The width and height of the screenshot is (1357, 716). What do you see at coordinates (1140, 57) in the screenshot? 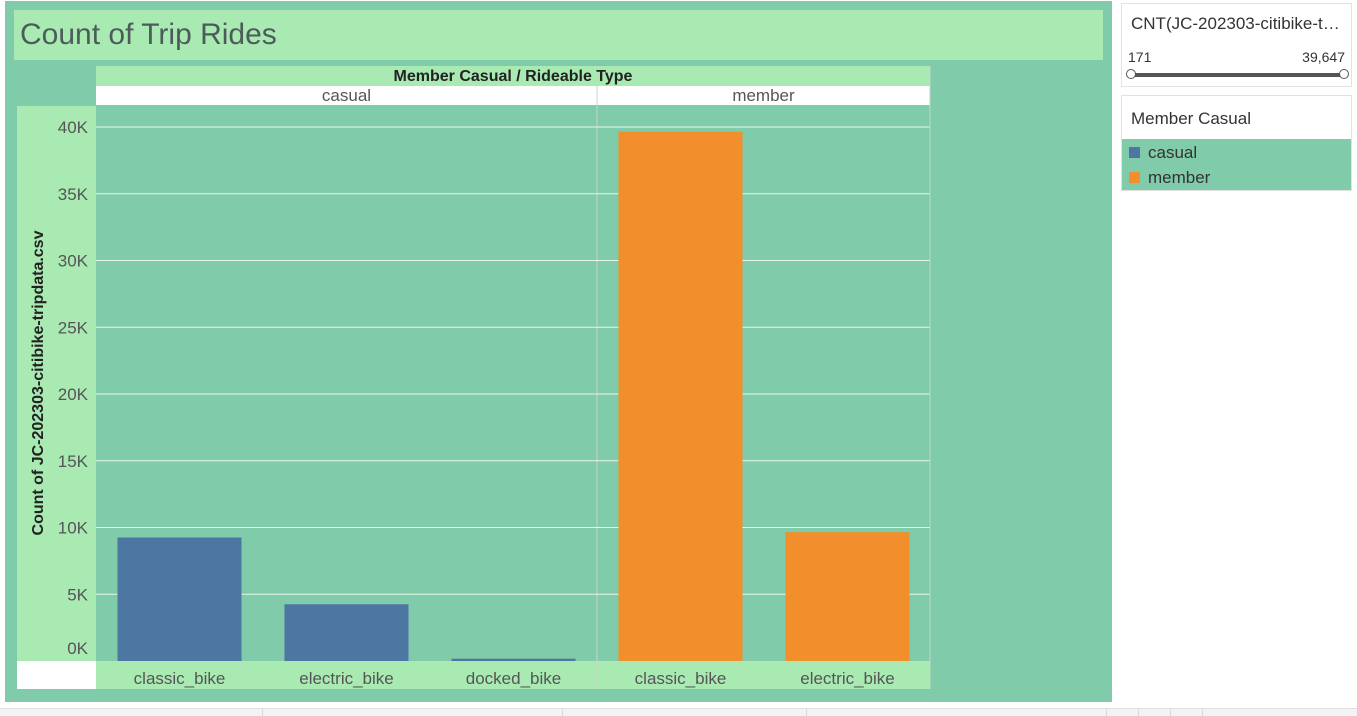
I see `filter-min-value: 171` at bounding box center [1140, 57].